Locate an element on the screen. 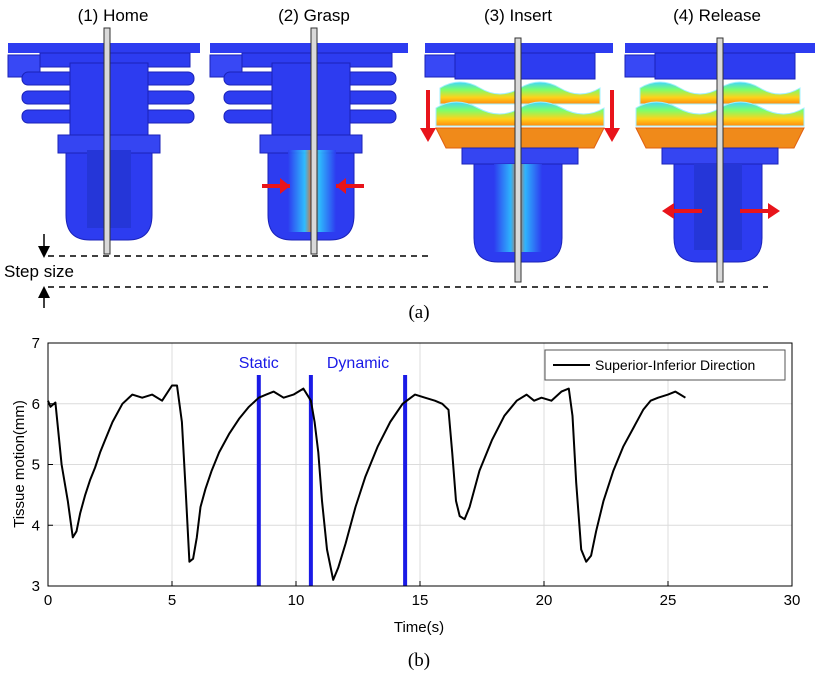  x-tick-label: 30 is located at coordinates (792, 600).